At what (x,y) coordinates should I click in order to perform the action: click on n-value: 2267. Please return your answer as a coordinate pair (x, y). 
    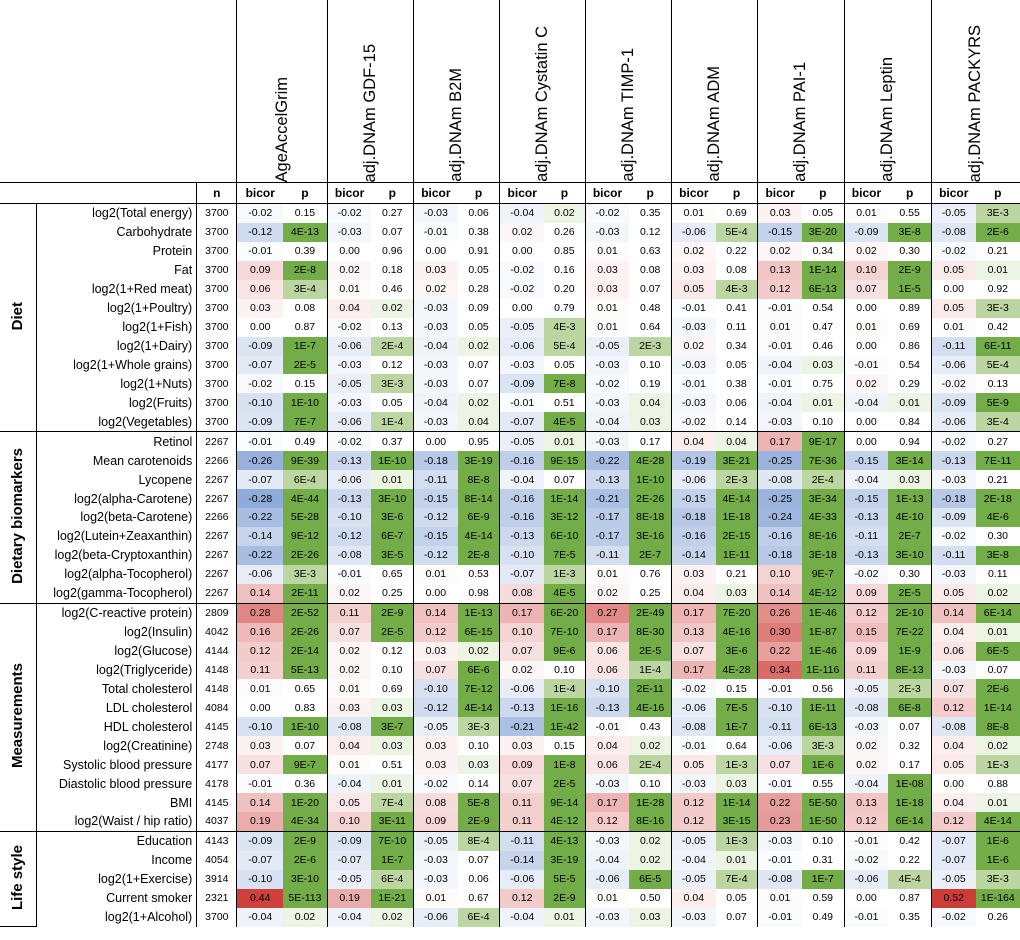
    Looking at the image, I should click on (216, 593).